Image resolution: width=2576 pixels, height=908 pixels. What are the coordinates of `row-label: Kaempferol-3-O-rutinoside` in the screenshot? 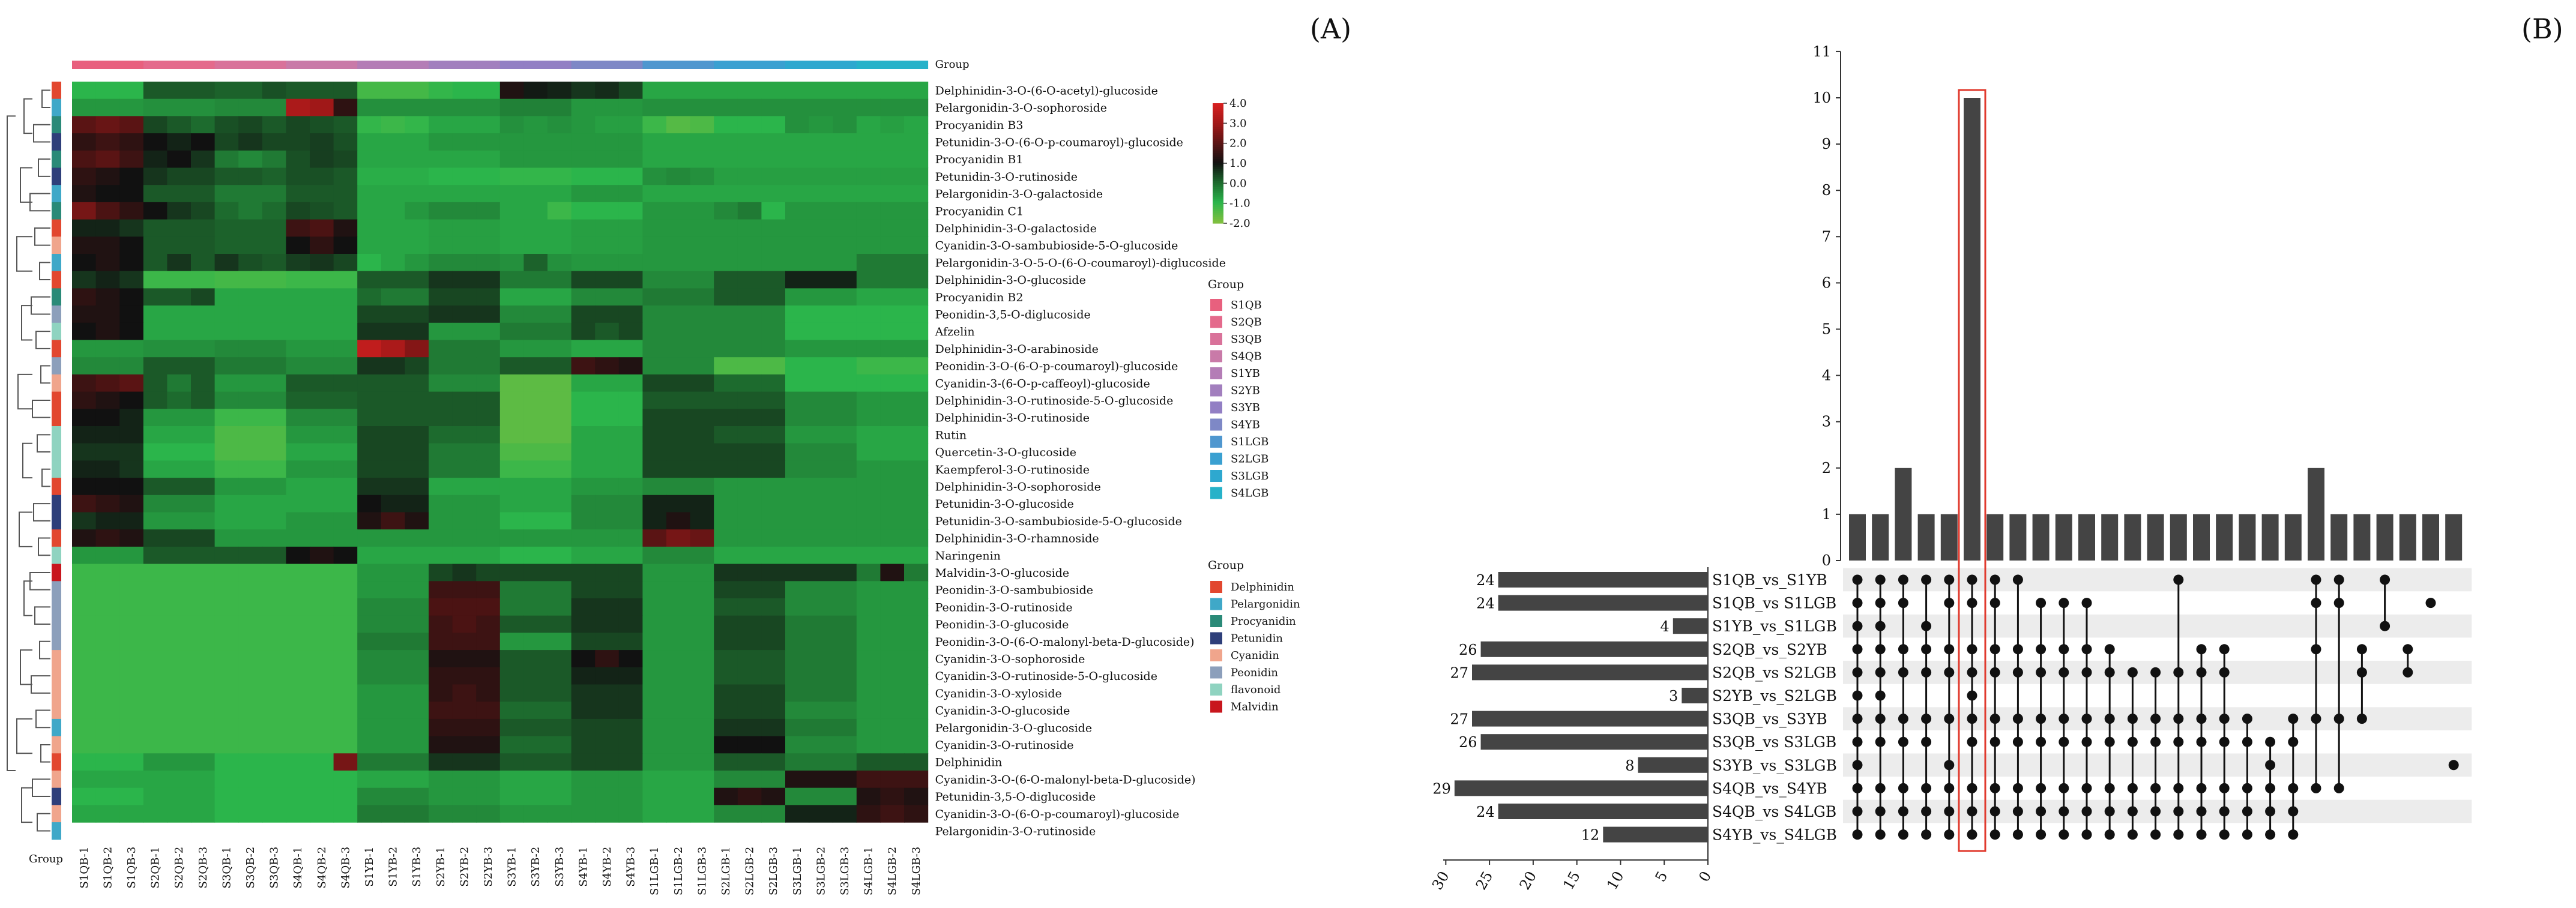 It's located at (1012, 470).